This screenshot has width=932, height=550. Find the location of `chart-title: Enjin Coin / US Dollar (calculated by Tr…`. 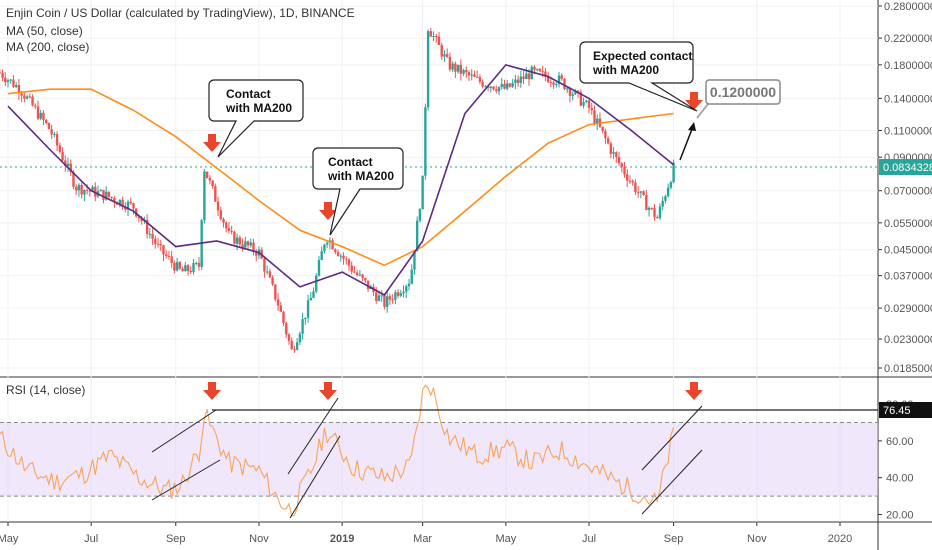

chart-title: Enjin Coin / US Dollar (calculated by Tr… is located at coordinates (180, 13).